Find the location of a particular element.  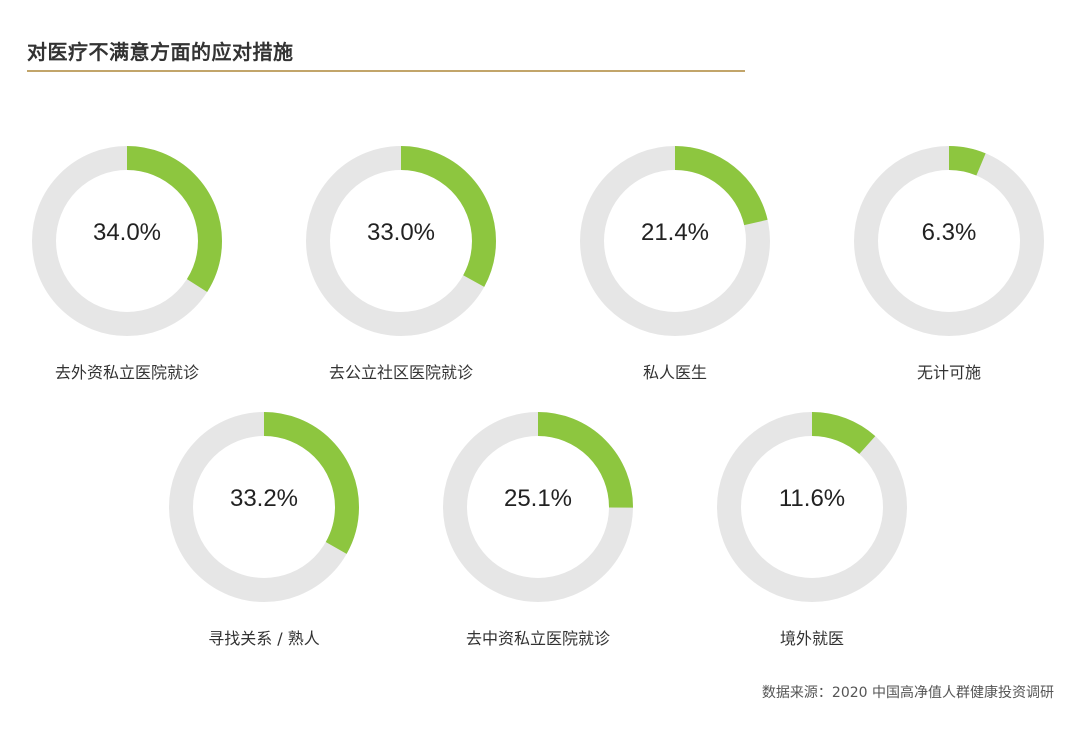

donut-value-label: 33.0% is located at coordinates (401, 232).